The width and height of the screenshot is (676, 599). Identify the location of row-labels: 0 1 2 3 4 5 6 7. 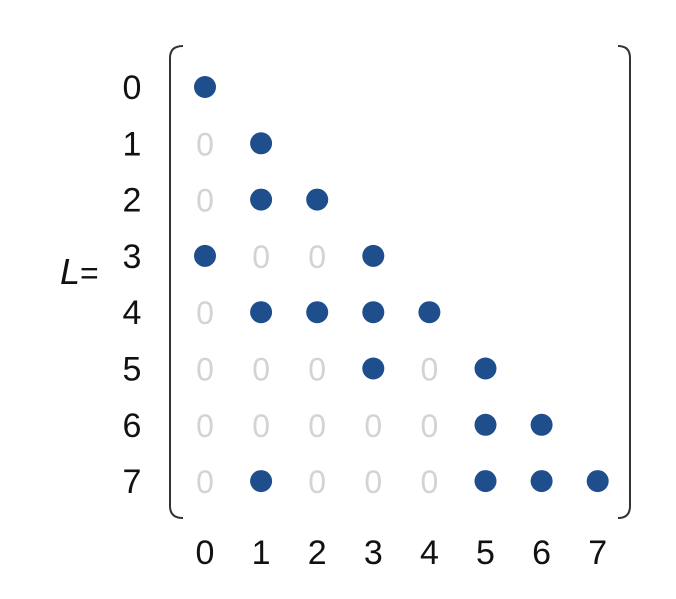
(132, 285).